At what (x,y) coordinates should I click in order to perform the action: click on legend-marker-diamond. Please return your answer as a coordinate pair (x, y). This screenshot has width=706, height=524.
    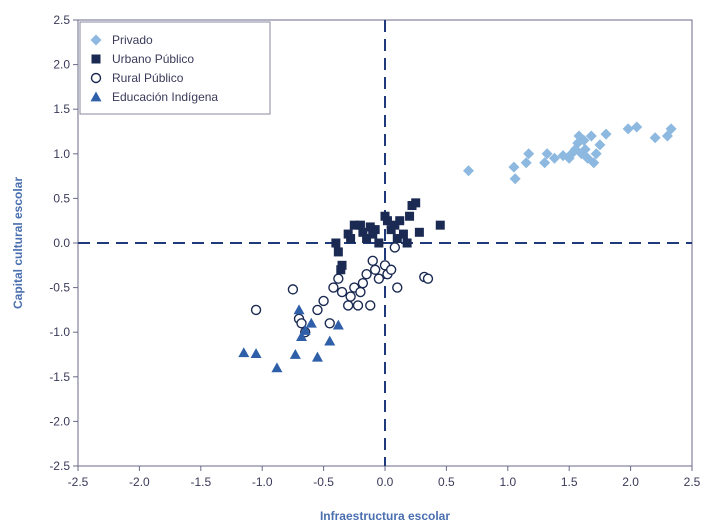
    Looking at the image, I should click on (96, 40).